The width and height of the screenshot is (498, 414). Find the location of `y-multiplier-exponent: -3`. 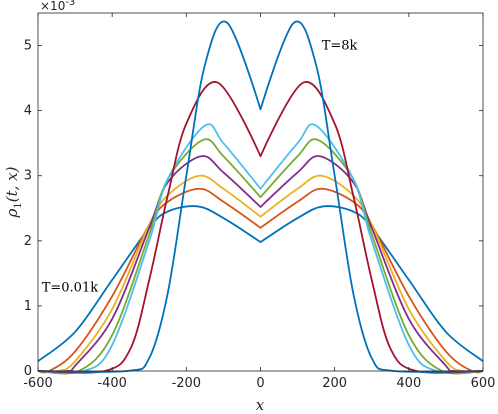

y-multiplier-exponent: -3 is located at coordinates (70, 4).